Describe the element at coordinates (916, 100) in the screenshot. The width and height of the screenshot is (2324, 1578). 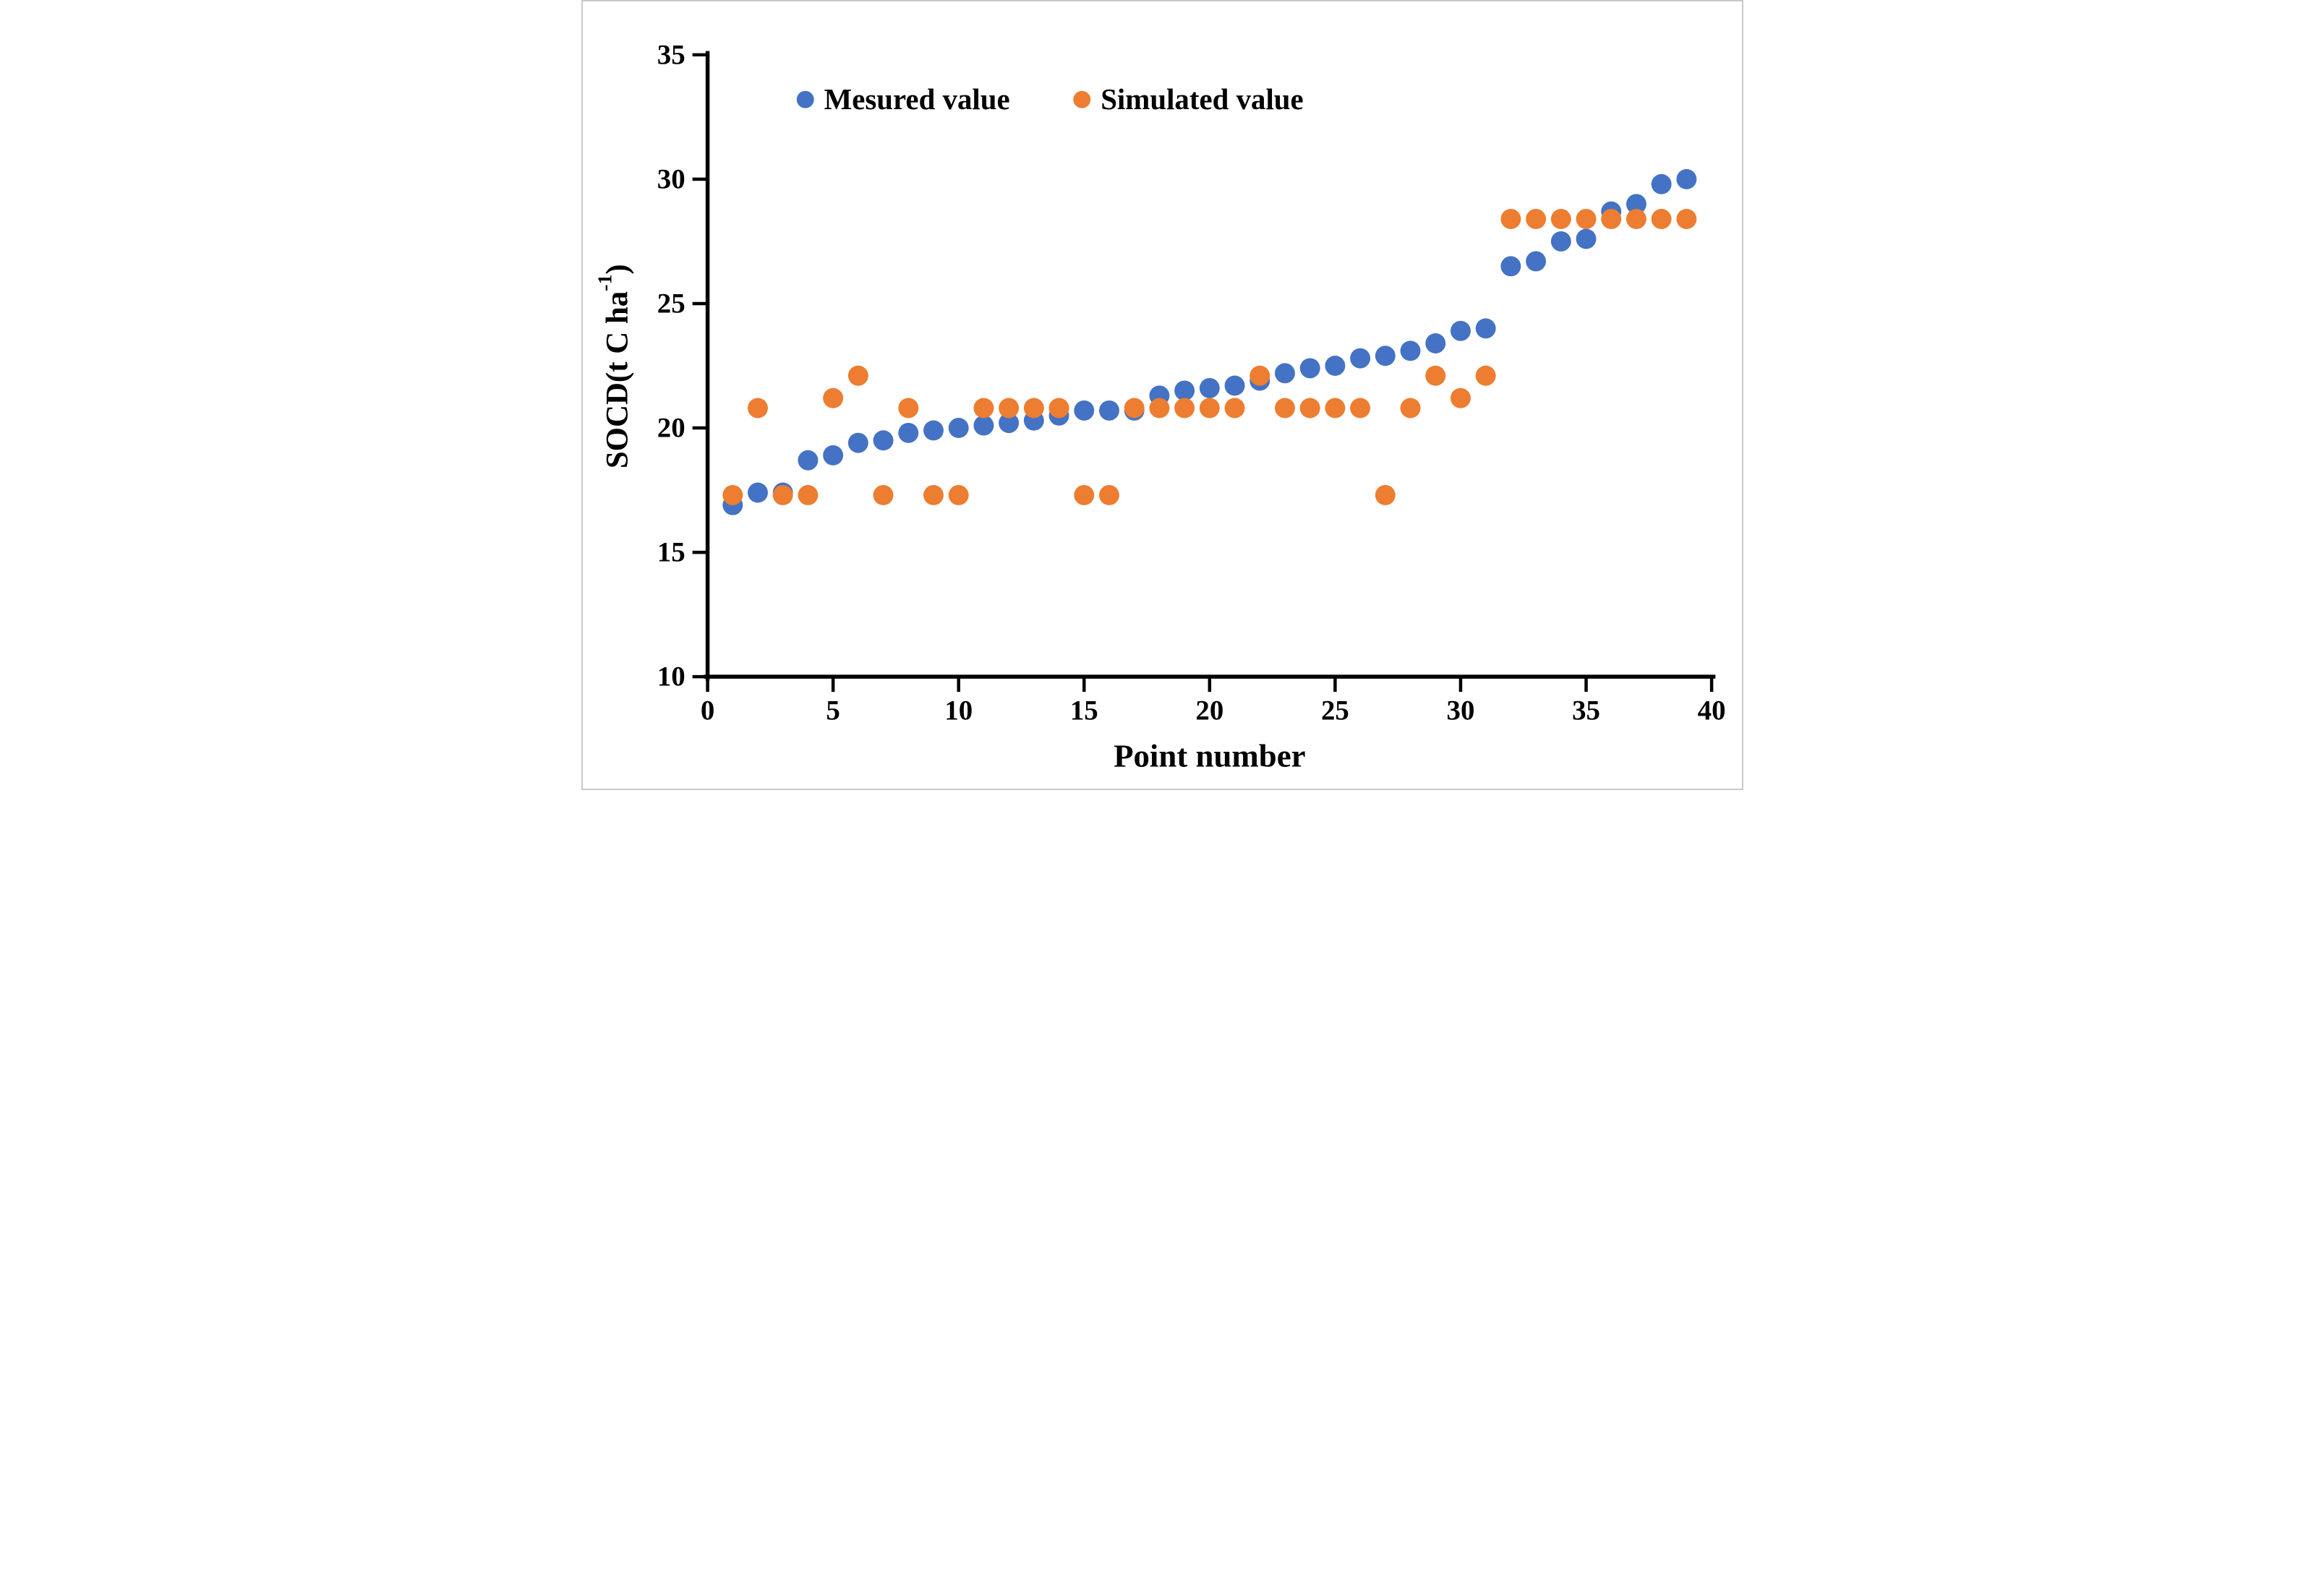
I see `legend-label-measured: Mesured value` at that location.